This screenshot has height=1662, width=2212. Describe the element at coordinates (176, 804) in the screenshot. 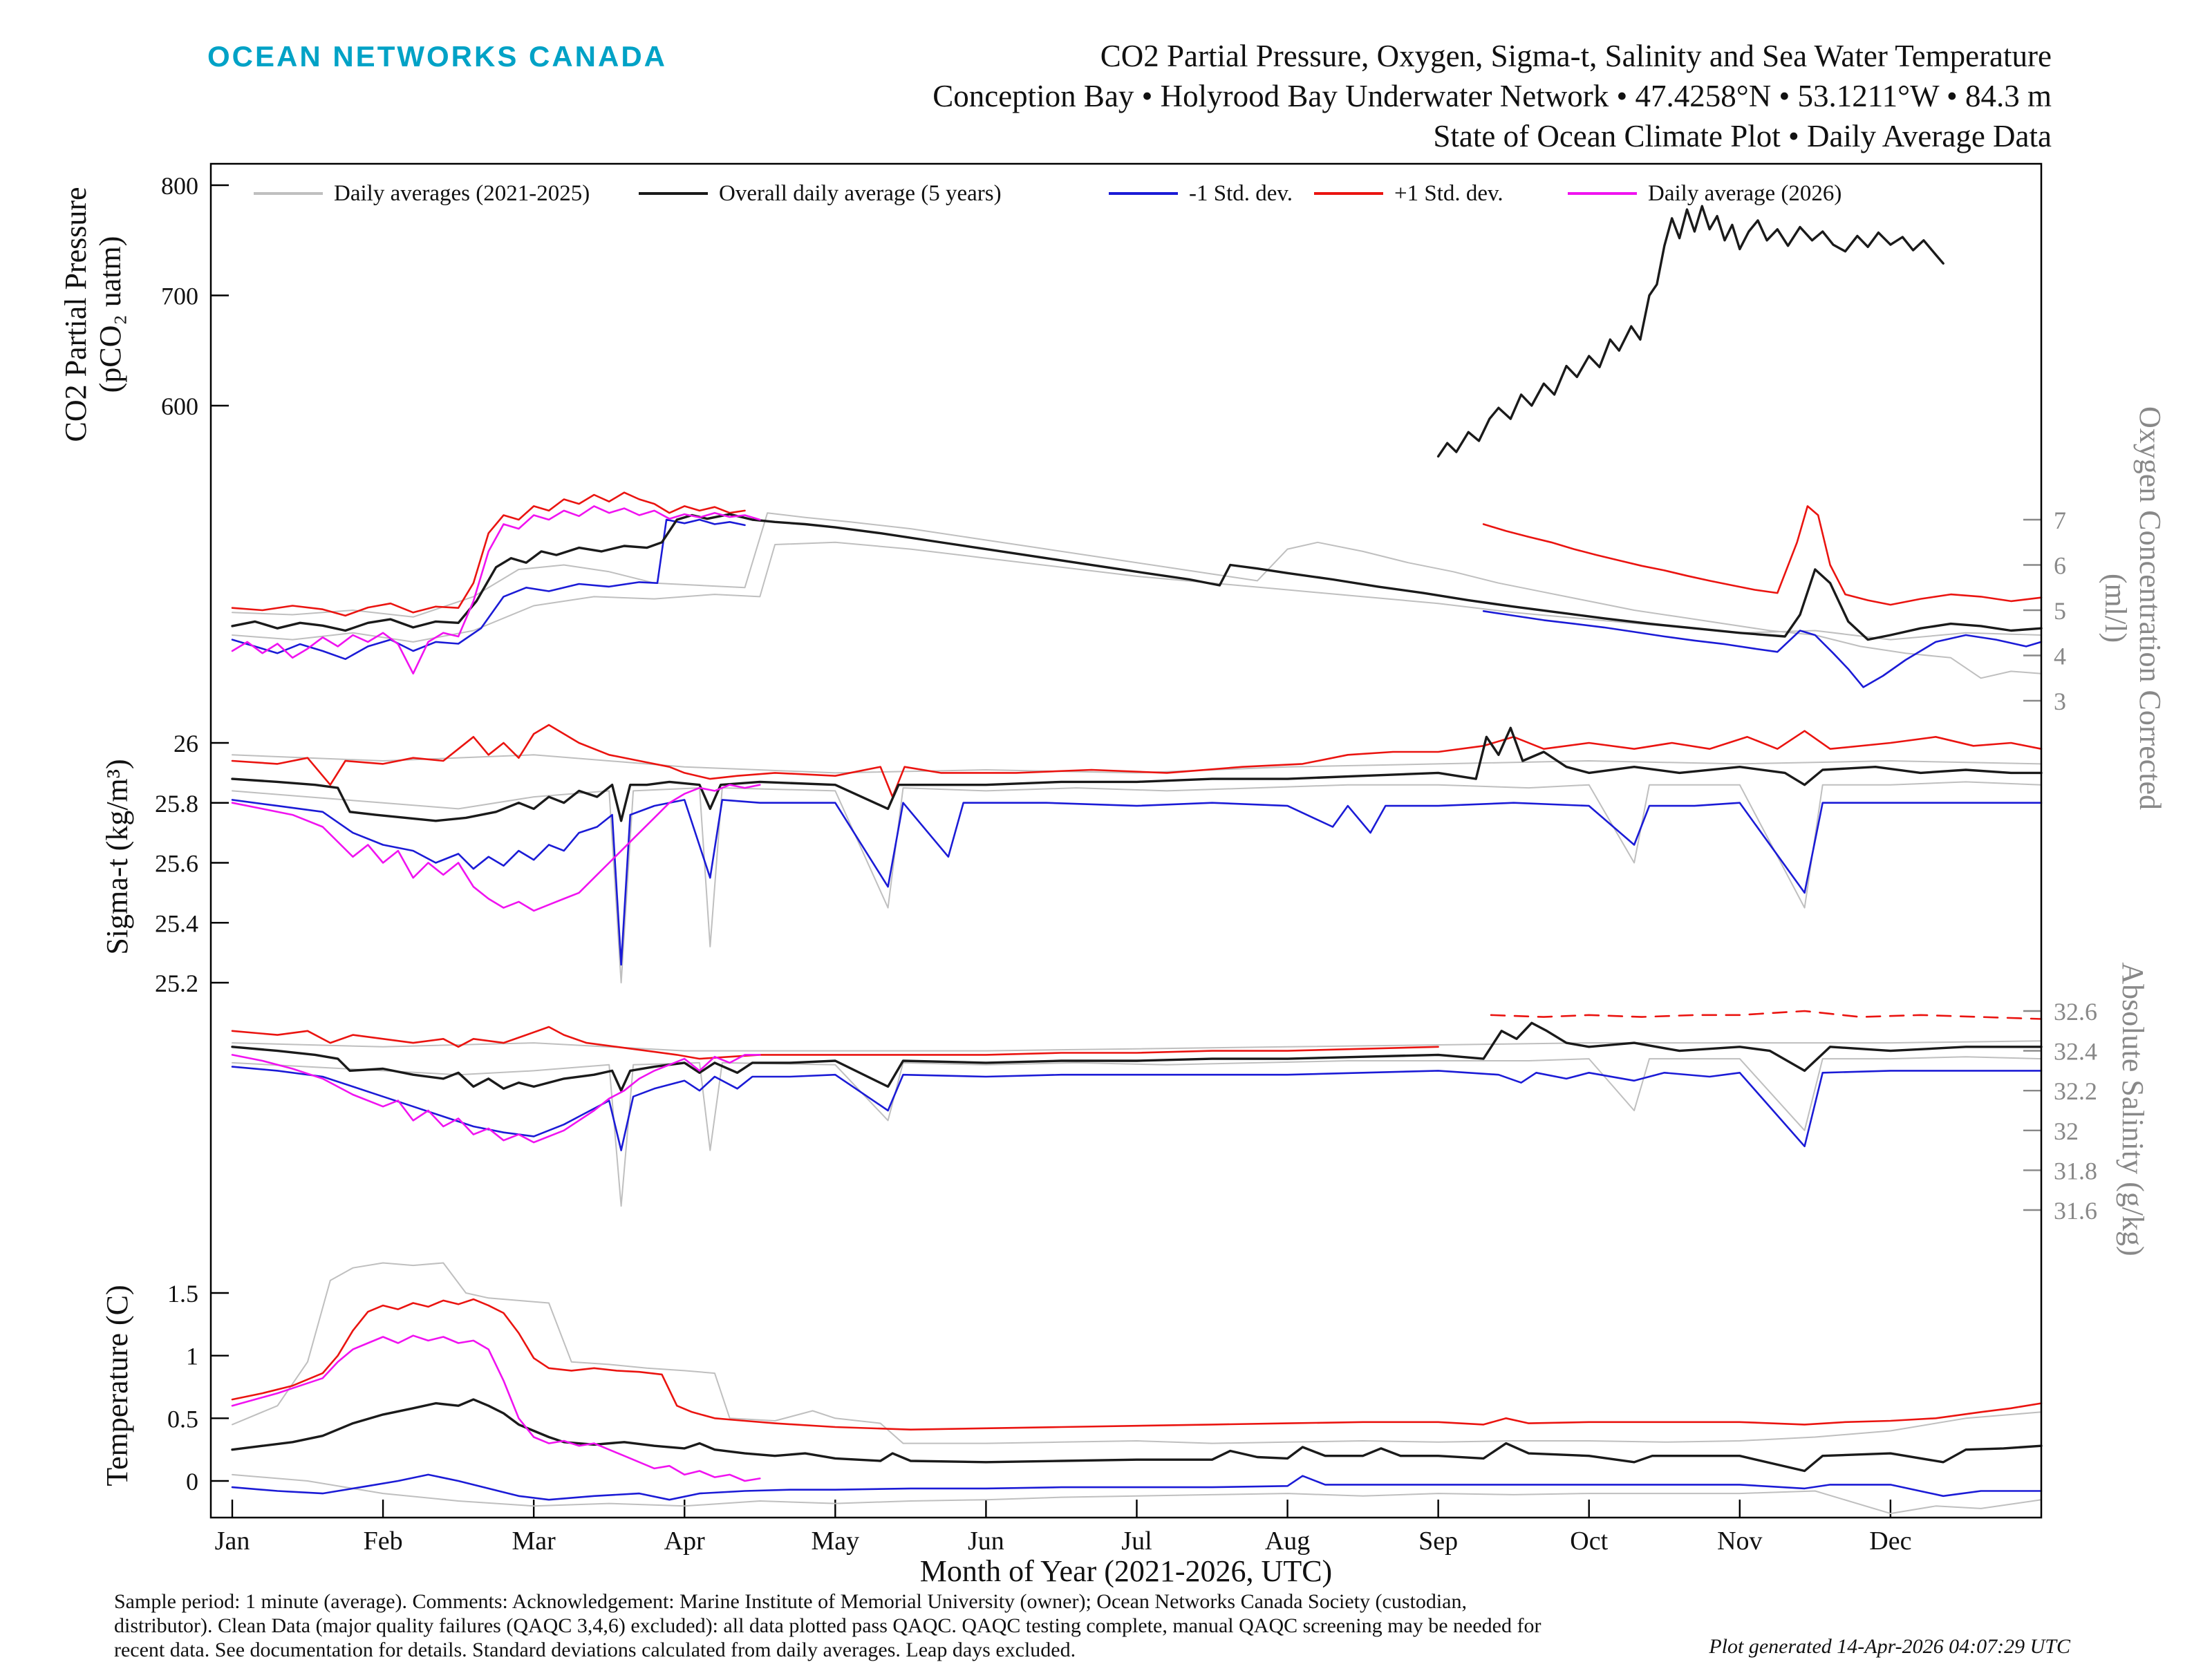

I see `y-tick-label-sigma-25.8: 25.8` at that location.